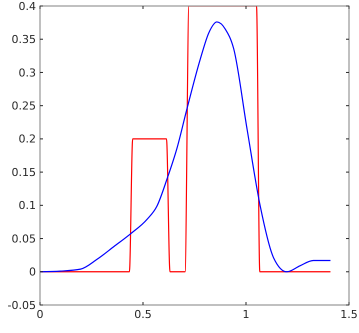  Describe the element at coordinates (27, 73) in the screenshot. I see `y-tick-label: 0.3` at that location.